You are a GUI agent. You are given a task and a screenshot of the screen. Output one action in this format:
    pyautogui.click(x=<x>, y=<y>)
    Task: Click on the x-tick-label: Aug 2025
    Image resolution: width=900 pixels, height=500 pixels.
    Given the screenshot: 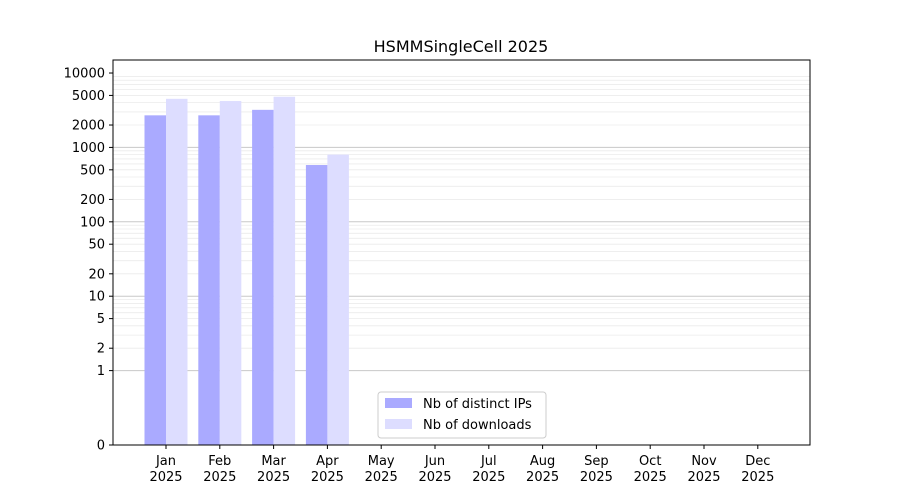 What is the action you would take?
    pyautogui.click(x=542, y=469)
    